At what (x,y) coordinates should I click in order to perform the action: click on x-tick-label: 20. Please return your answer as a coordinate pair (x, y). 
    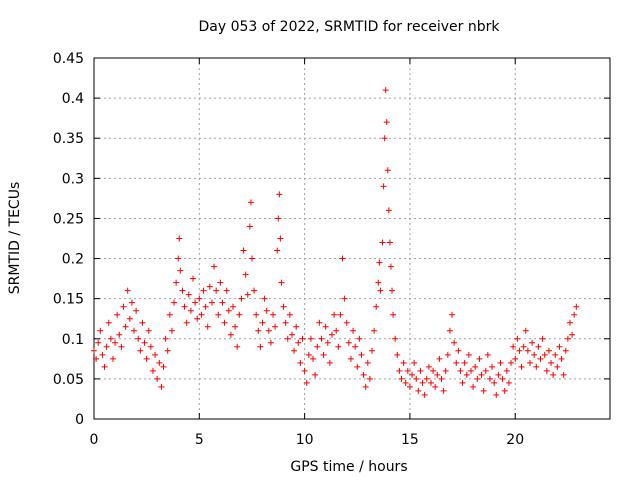
    Looking at the image, I should click on (515, 440).